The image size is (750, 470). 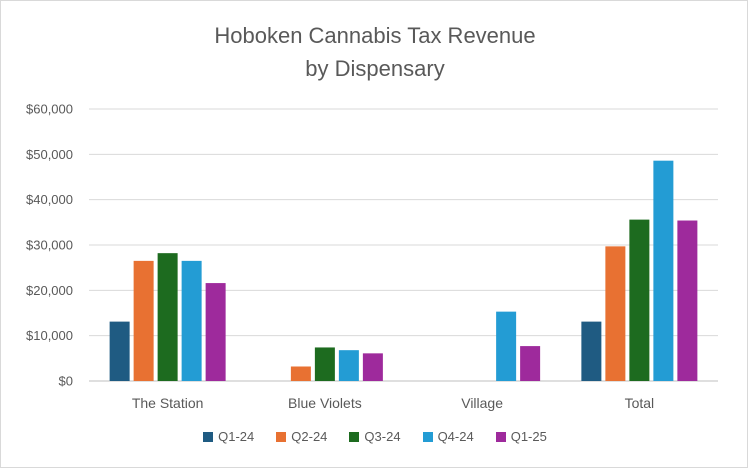 What do you see at coordinates (639, 300) in the screenshot?
I see `bar-q3-24-total` at bounding box center [639, 300].